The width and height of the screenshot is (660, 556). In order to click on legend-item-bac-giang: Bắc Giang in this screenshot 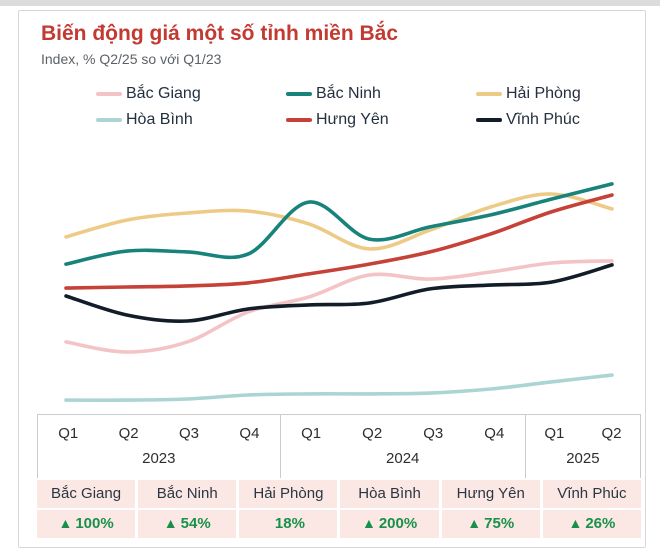, I will do `click(191, 93)`.